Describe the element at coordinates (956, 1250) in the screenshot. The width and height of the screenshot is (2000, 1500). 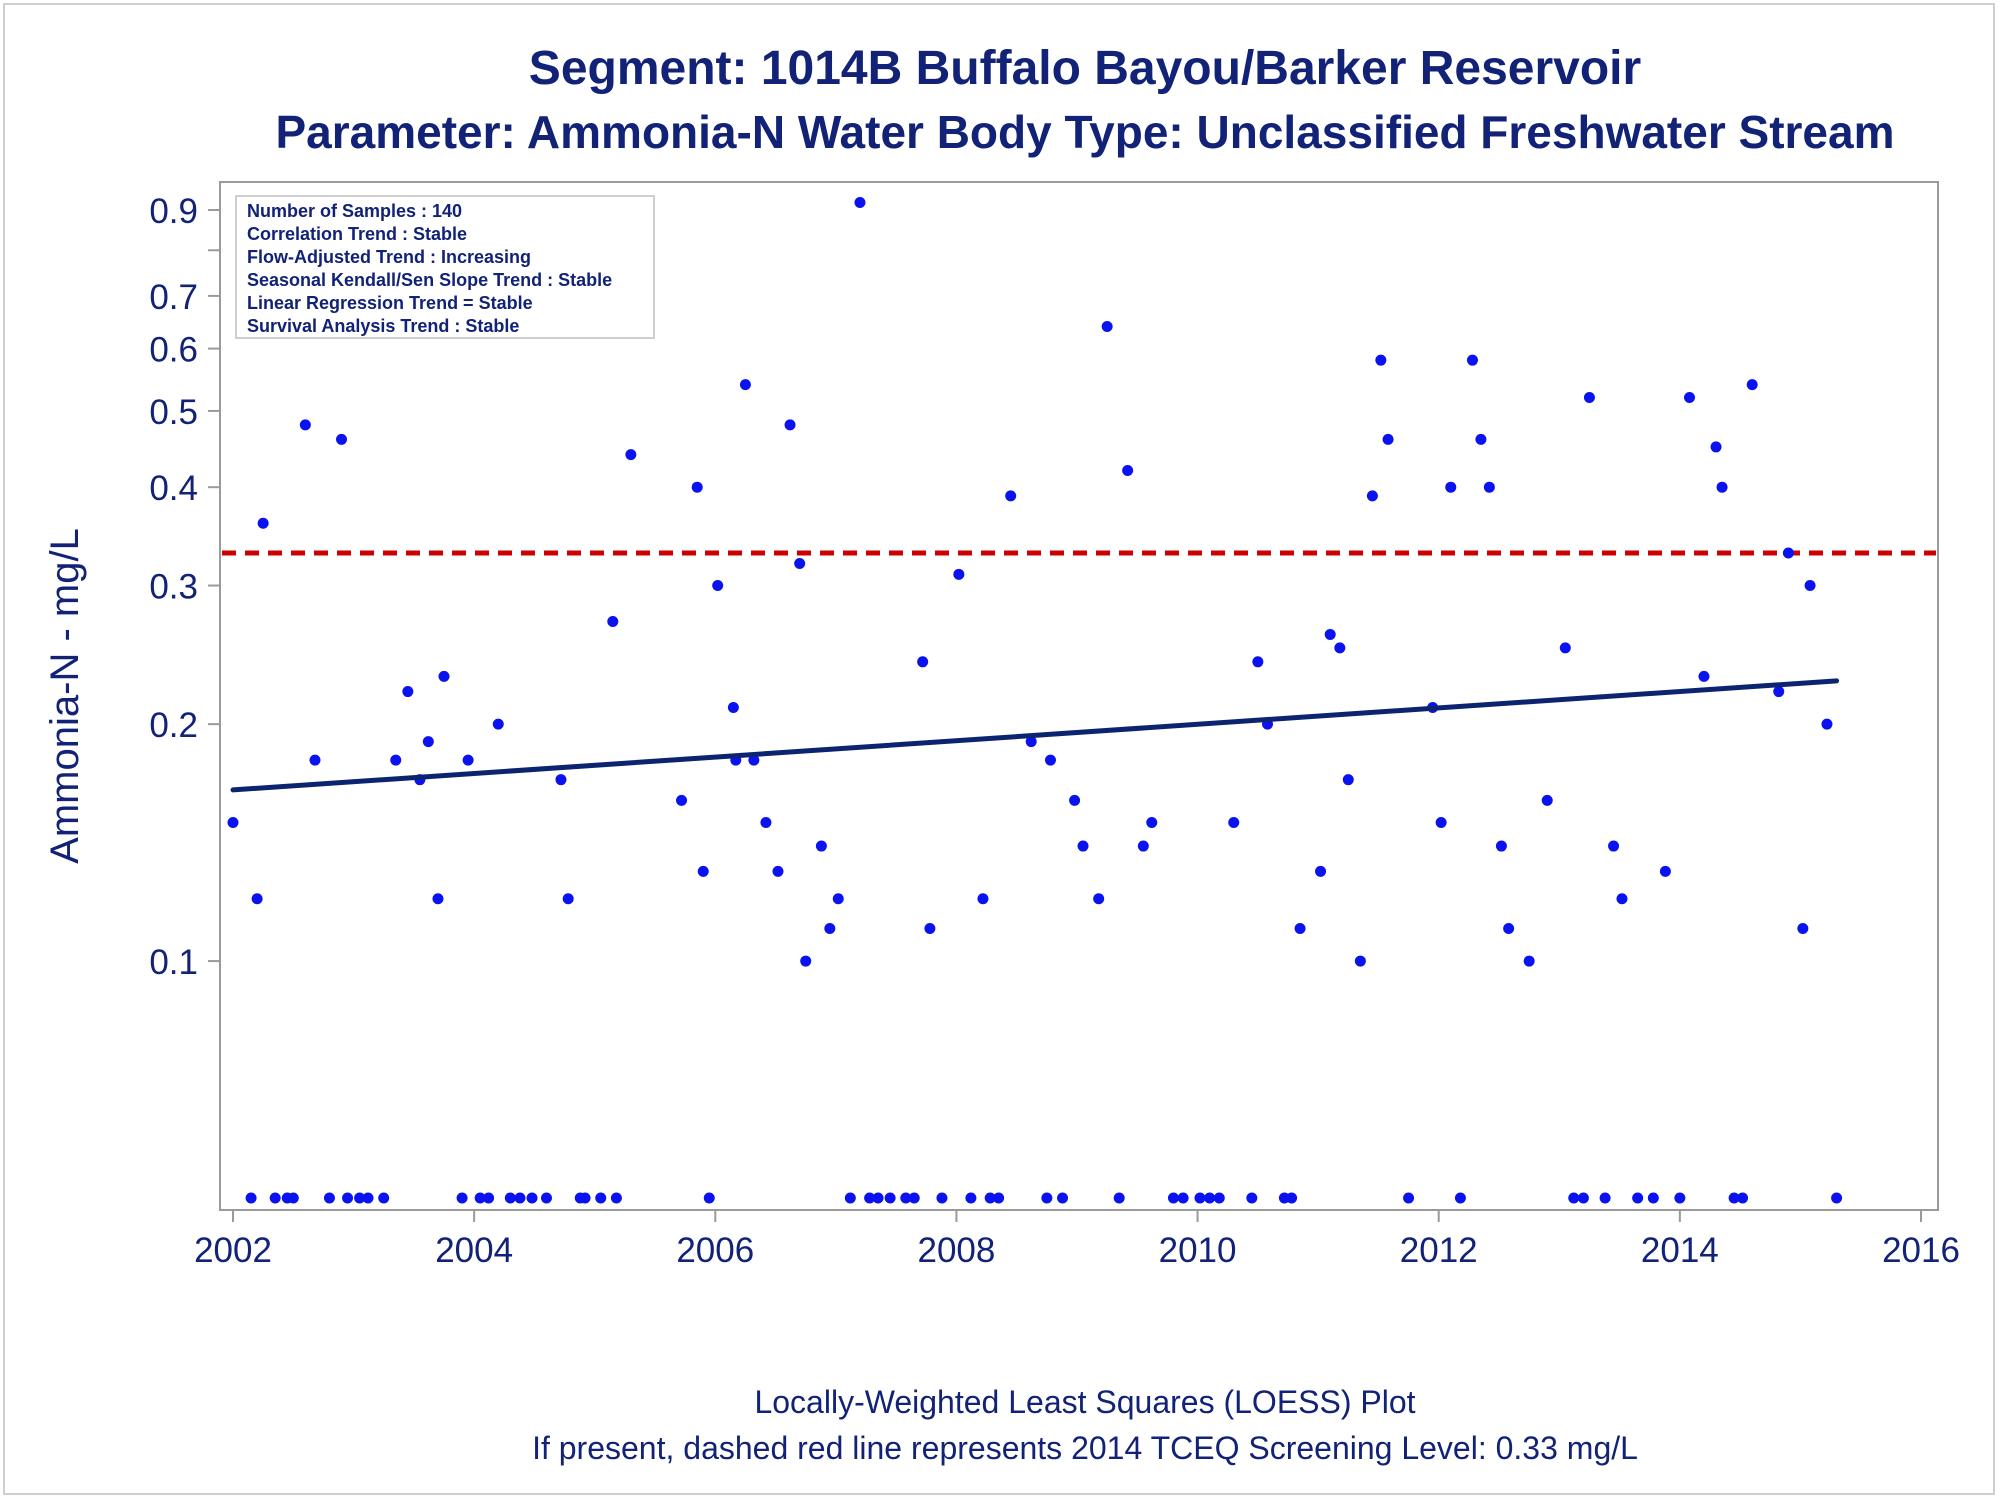
I see `x-tick-label: 2008` at that location.